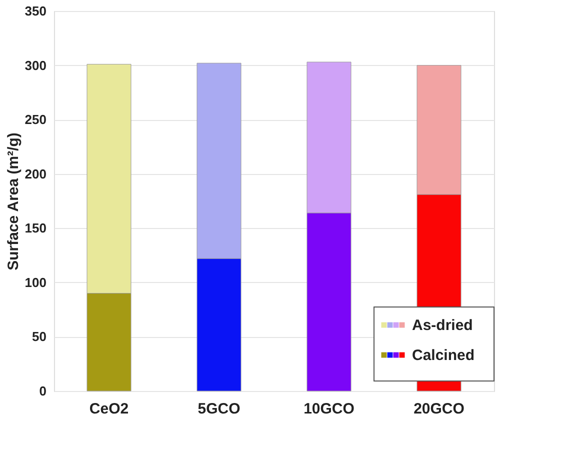  Describe the element at coordinates (442, 325) in the screenshot. I see `legend-label: As-dried` at that location.